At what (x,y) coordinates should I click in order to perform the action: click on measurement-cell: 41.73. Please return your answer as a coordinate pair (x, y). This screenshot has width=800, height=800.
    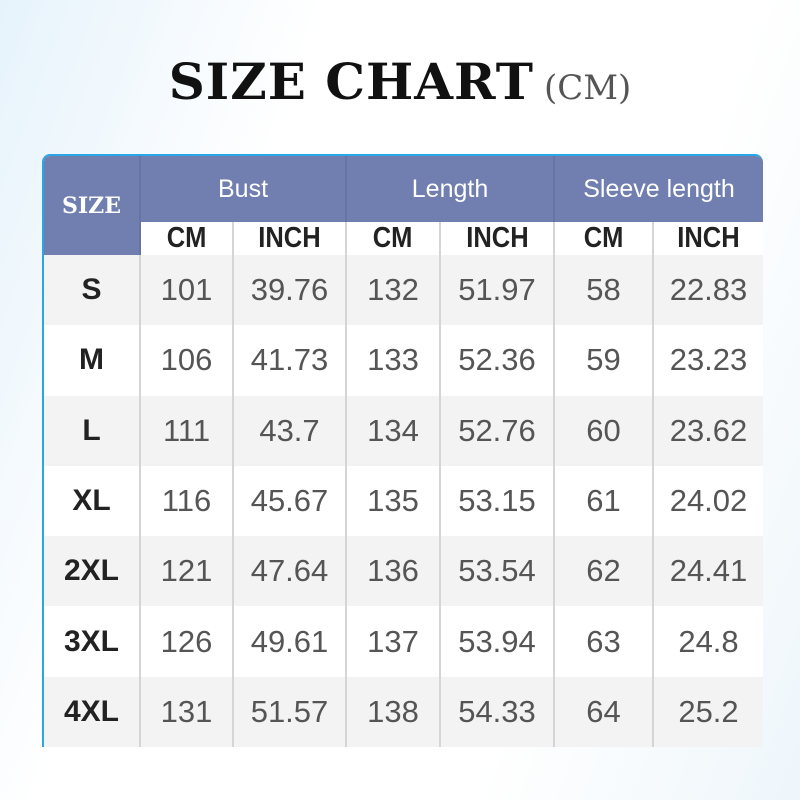
    Looking at the image, I should click on (290, 360).